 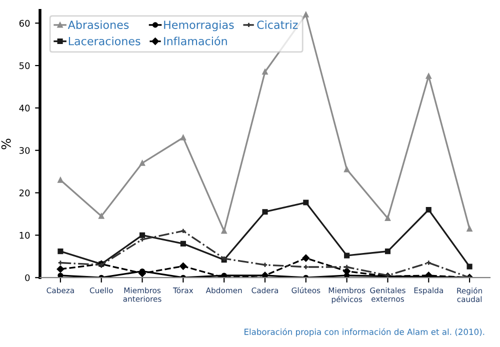 What do you see at coordinates (24, 66) in the screenshot?
I see `y-tick-label: 50` at bounding box center [24, 66].